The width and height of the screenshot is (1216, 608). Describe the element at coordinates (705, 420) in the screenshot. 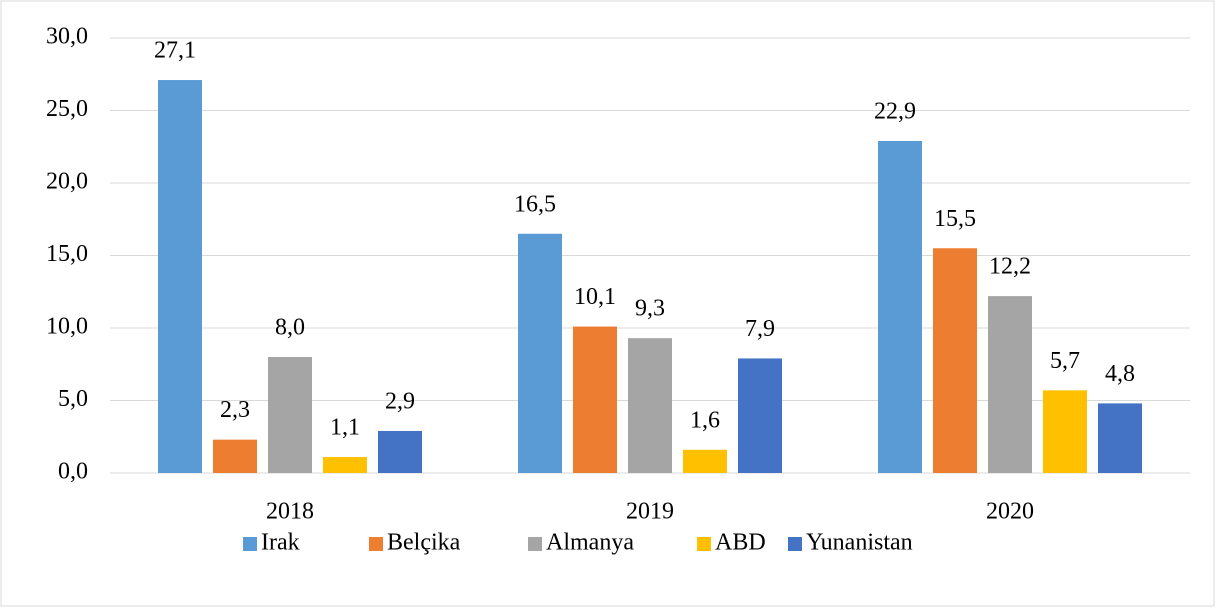

I see `value-label: 1,6` at that location.